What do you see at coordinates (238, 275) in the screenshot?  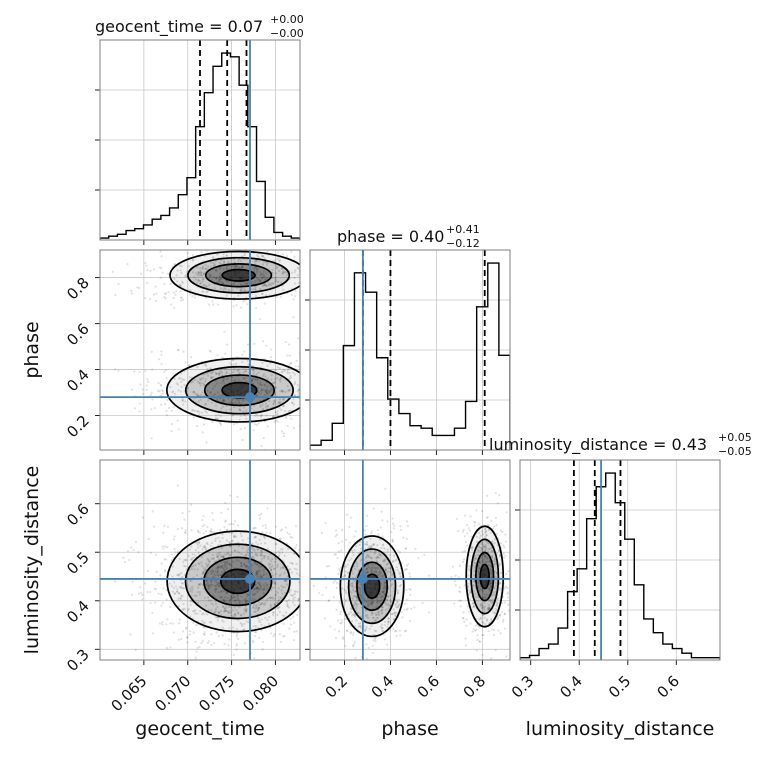 I see `contour-line` at bounding box center [238, 275].